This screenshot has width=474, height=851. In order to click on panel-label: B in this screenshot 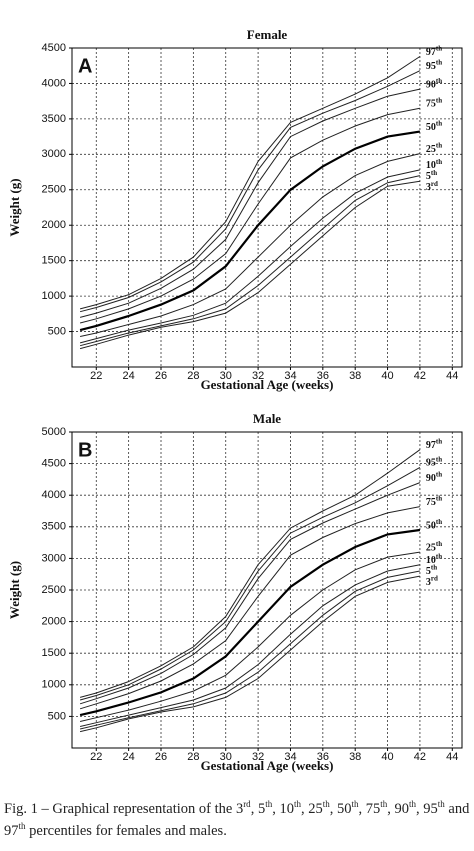, I will do `click(85, 450)`.